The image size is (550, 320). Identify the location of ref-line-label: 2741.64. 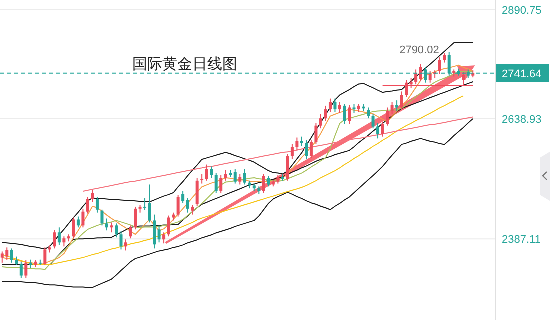
(522, 74).